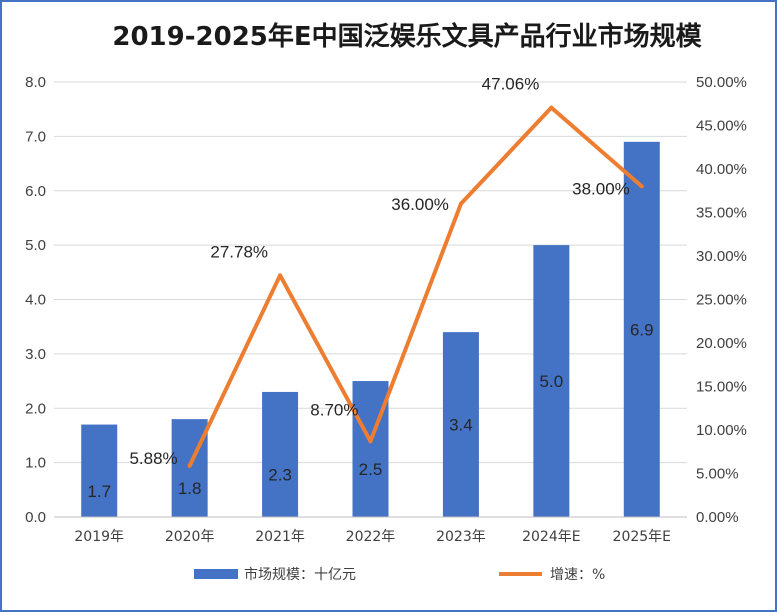  I want to click on chart-title: 2019-2025年E中国泛娱乐文具产品行业市场规模, so click(407, 36).